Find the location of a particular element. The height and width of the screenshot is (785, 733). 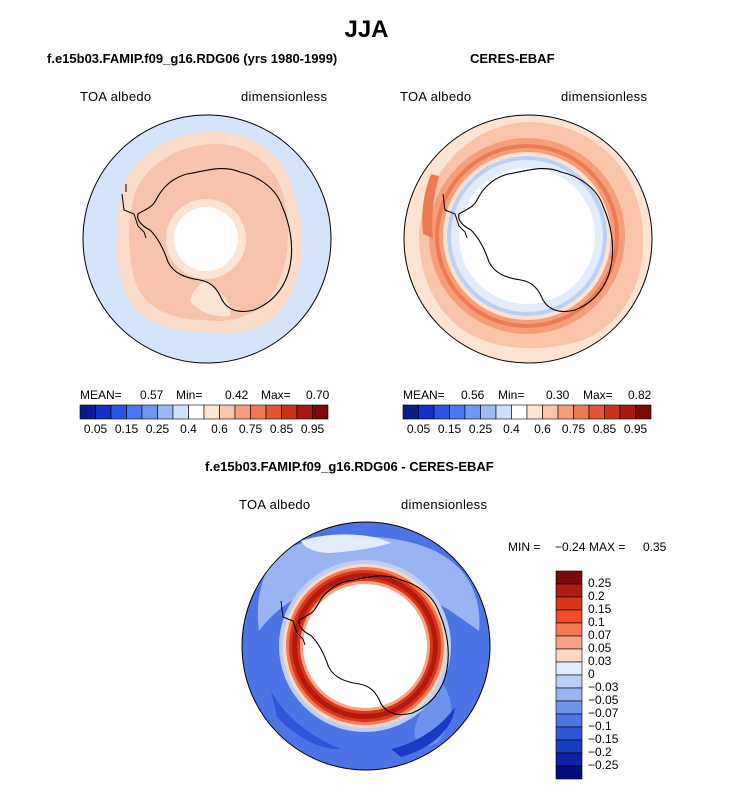

panel2-mean-value: 0.56 is located at coordinates (473, 395).